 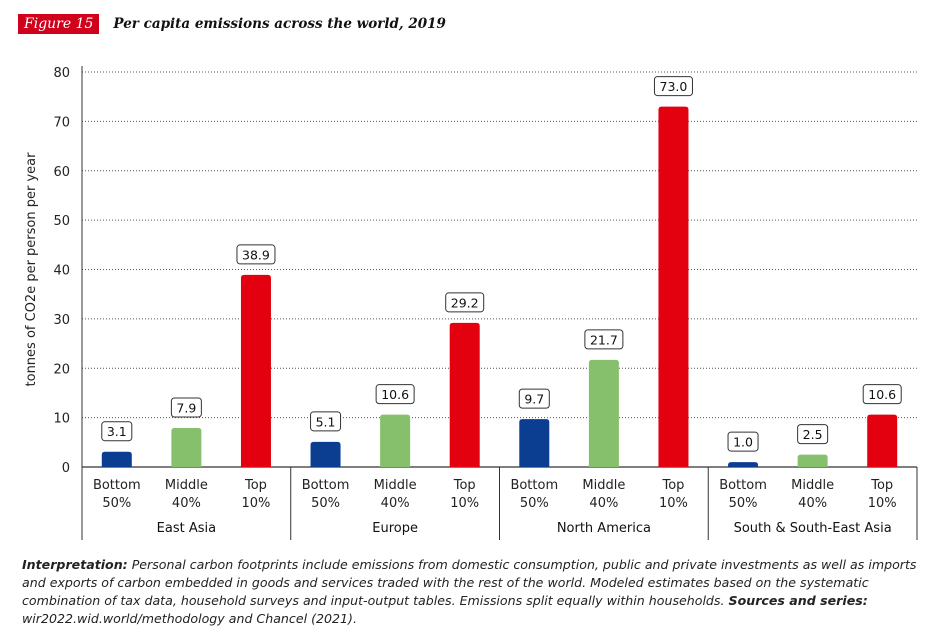 I want to click on sources-label: Sources and series:, so click(x=798, y=600).